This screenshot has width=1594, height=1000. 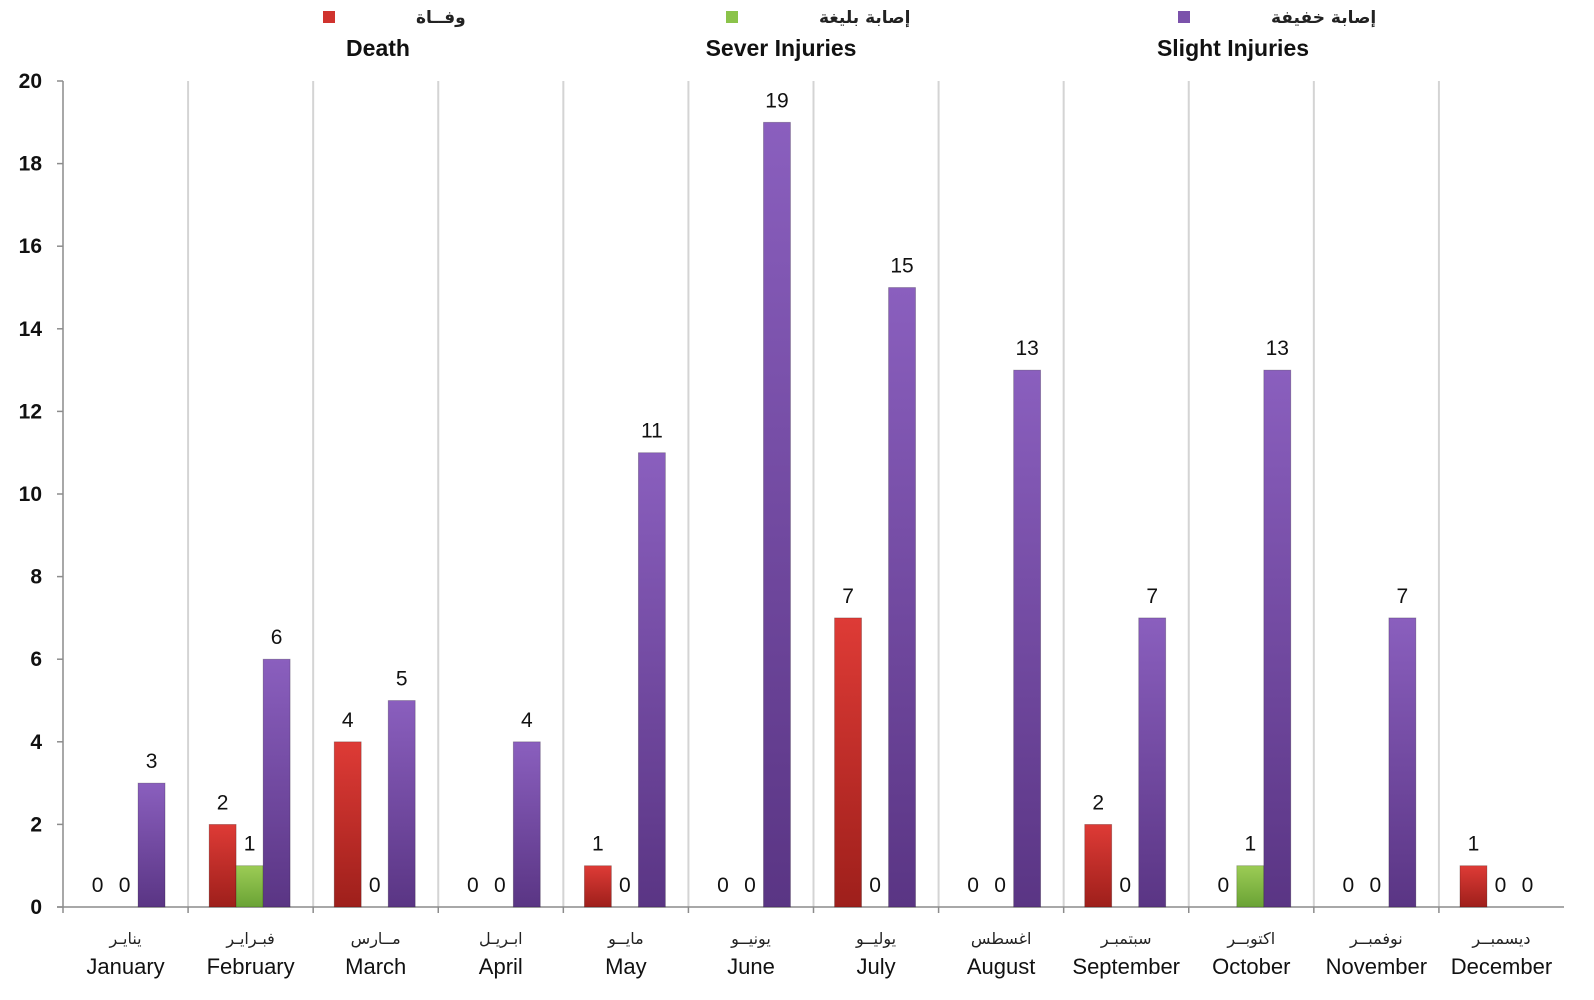 What do you see at coordinates (30, 81) in the screenshot?
I see `y-tick-label: 20` at bounding box center [30, 81].